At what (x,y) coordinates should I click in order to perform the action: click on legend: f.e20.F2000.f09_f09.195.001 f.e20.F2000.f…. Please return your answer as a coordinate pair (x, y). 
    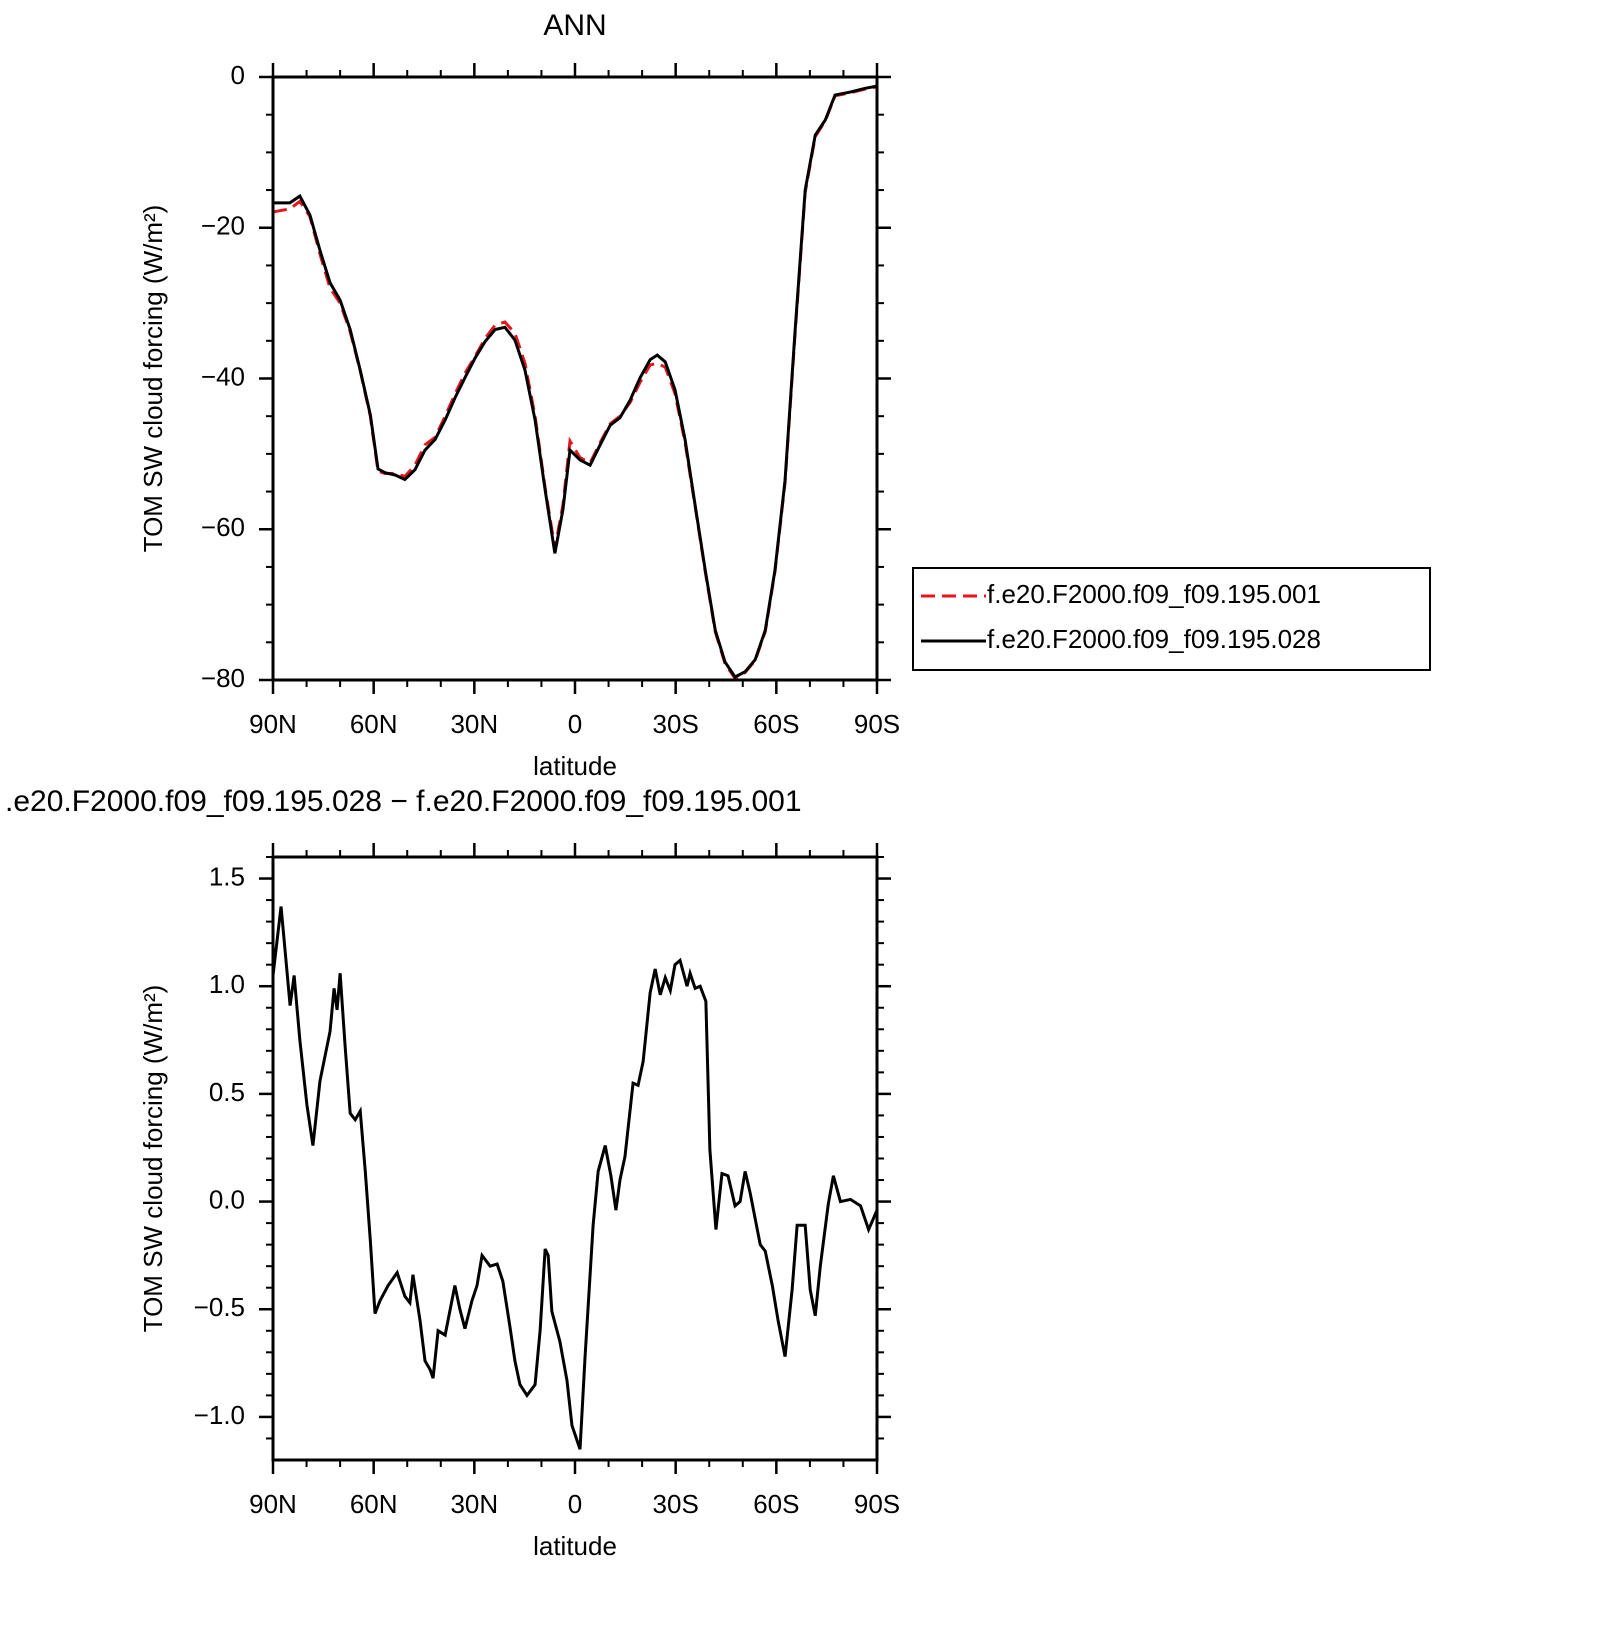
    Looking at the image, I should click on (1171, 619).